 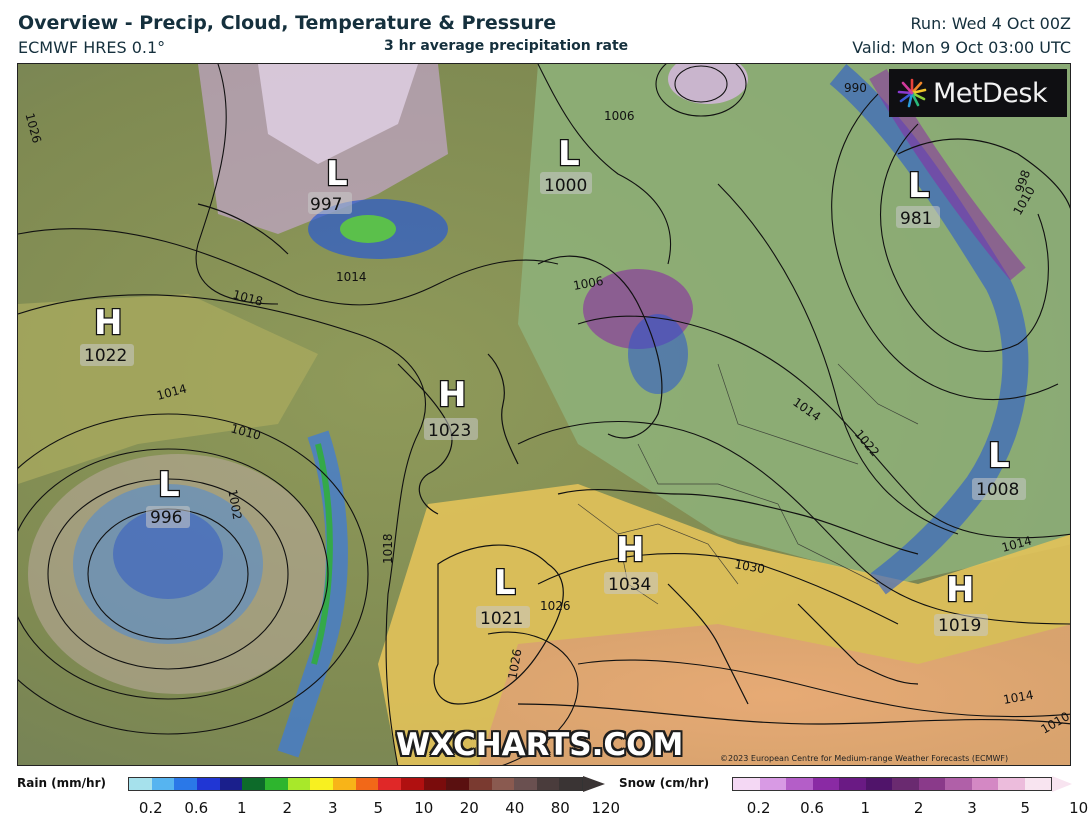 What do you see at coordinates (774, 694) in the screenshot?
I see `north-africa-heat` at bounding box center [774, 694].